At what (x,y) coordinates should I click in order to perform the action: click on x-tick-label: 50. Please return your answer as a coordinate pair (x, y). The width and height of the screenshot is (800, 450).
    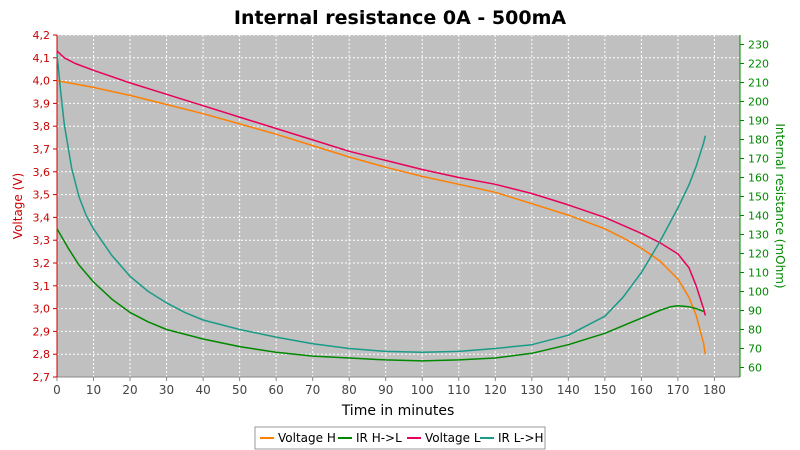
    Looking at the image, I should click on (239, 390).